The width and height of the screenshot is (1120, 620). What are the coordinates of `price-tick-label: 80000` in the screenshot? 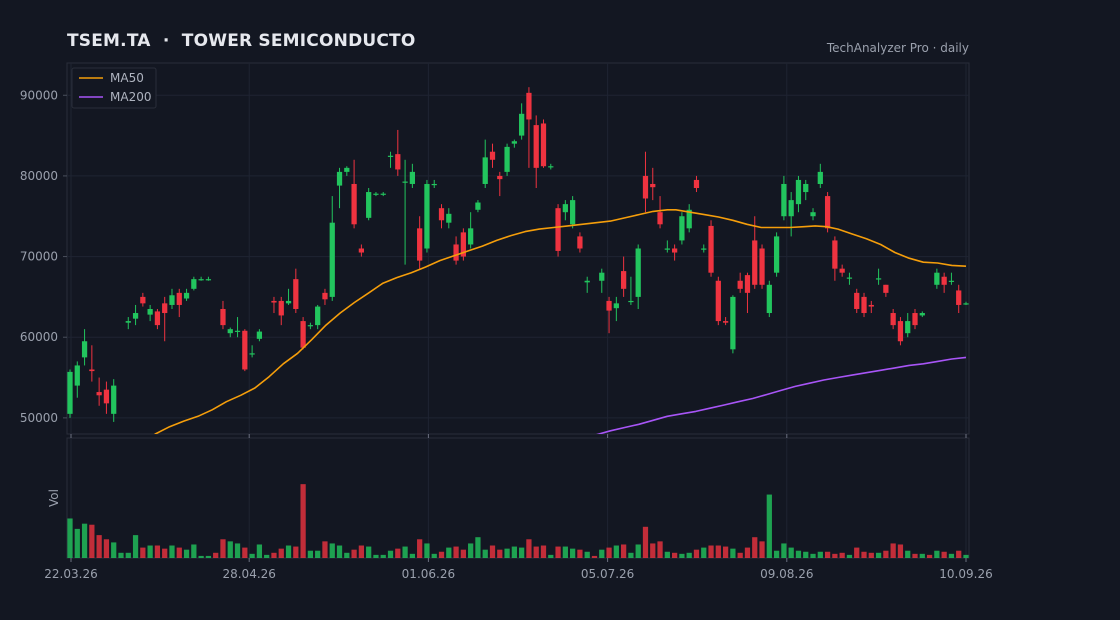 It's located at (39, 176).